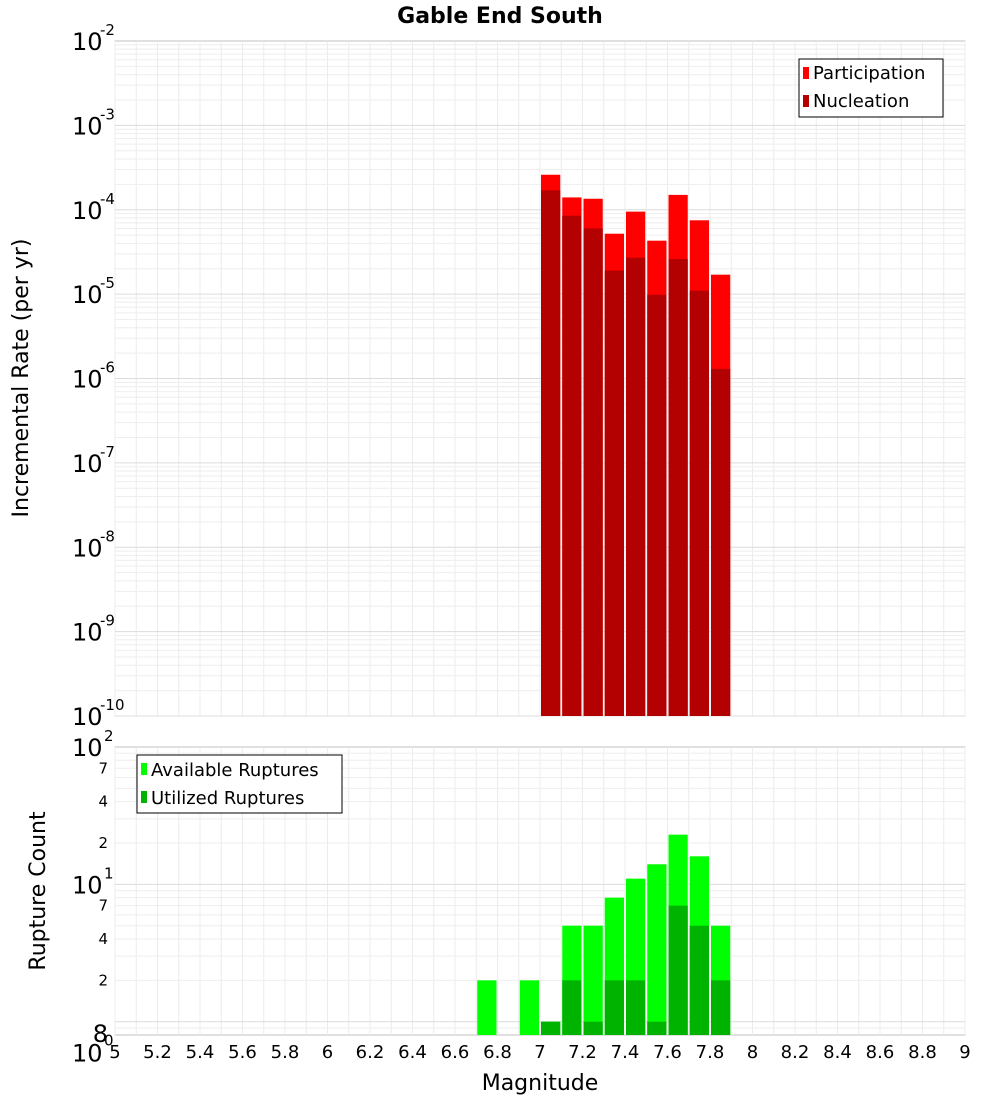 The height and width of the screenshot is (1100, 1000). I want to click on x-tick-label: 8.4, so click(837, 1052).